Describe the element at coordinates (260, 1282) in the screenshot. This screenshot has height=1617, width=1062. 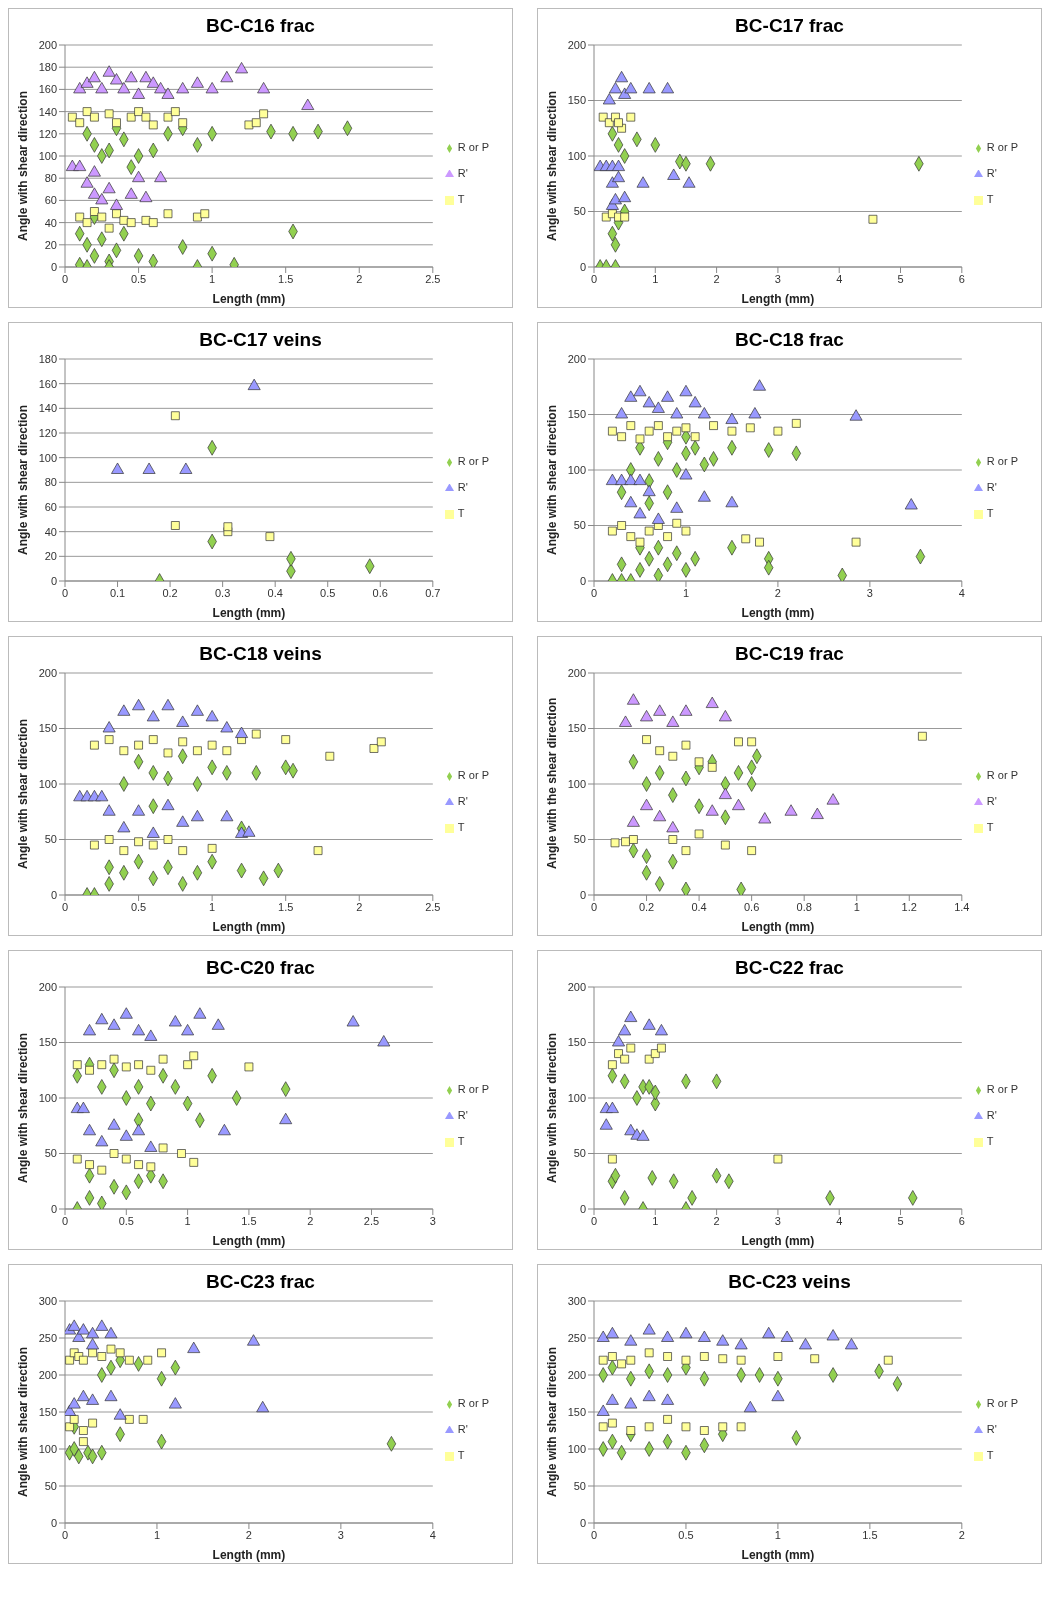
I see `chart-title: BC-C23 frac` at that location.